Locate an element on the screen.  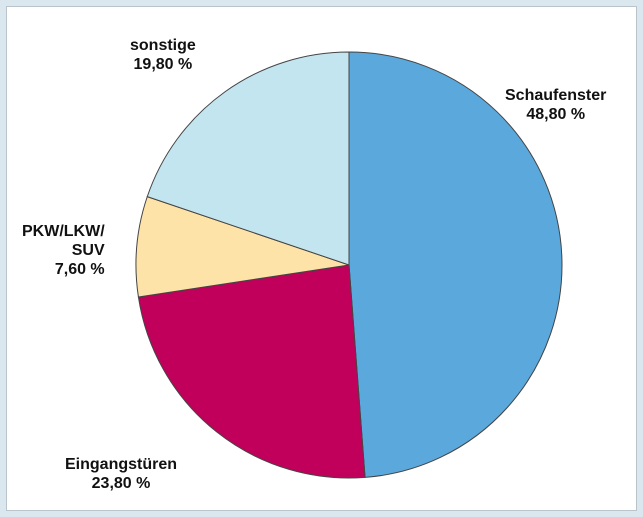
category-label: Schaufenster is located at coordinates (556, 95).